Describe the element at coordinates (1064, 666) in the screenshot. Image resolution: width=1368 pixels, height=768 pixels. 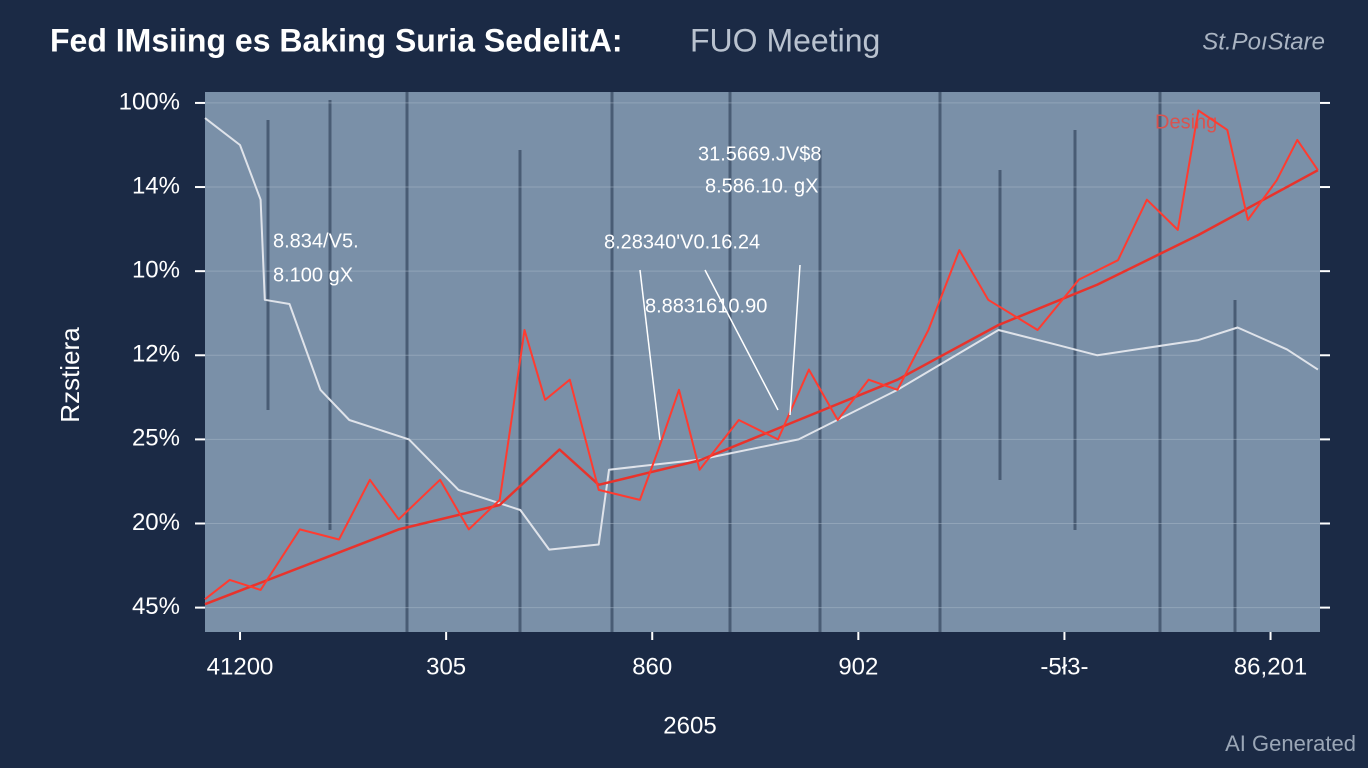
I see `x-tick-label: -5ł3-` at that location.